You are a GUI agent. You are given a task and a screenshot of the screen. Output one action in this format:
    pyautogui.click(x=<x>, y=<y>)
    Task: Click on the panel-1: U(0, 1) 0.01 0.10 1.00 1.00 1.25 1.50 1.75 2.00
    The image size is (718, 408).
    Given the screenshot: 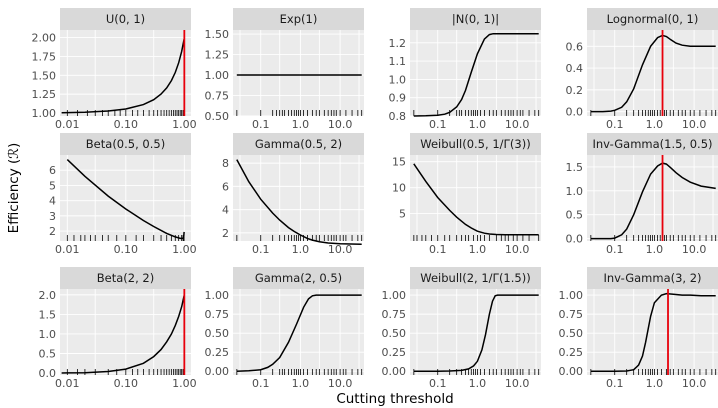 What is the action you would take?
    pyautogui.click(x=114, y=69)
    